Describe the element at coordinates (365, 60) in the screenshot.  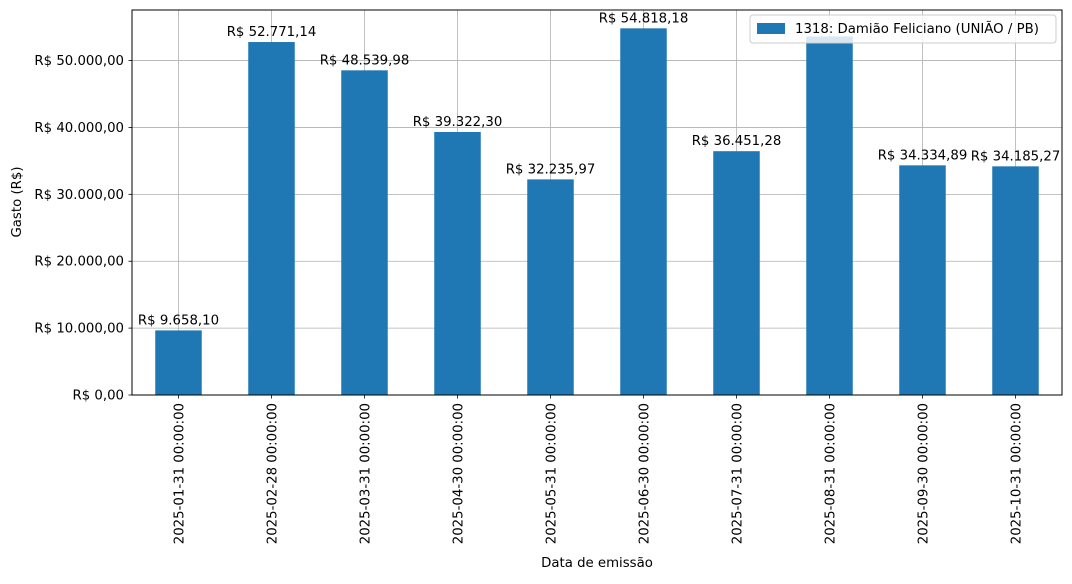
I see `bar-value-label: R$ 48.539,98` at that location.